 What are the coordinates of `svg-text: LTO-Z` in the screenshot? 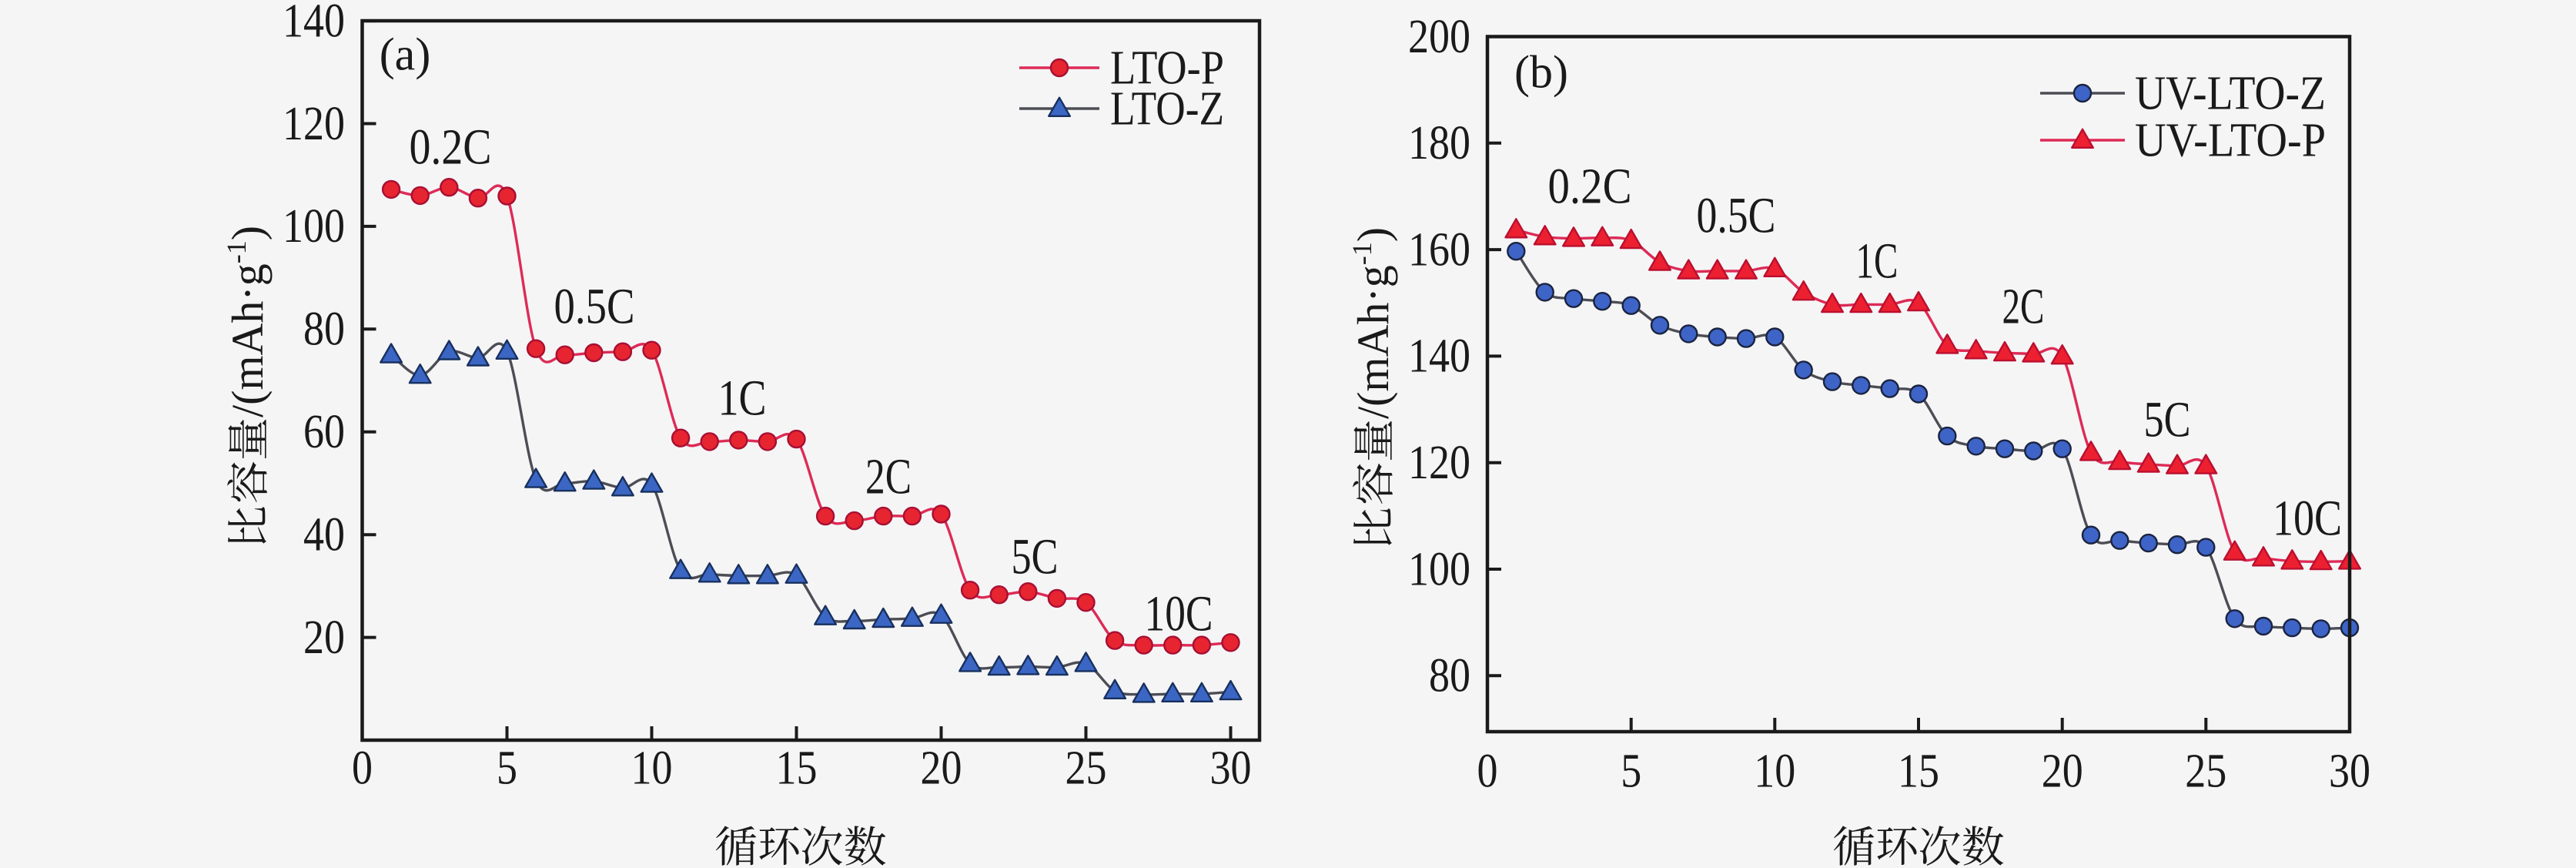 It's located at (1167, 108).